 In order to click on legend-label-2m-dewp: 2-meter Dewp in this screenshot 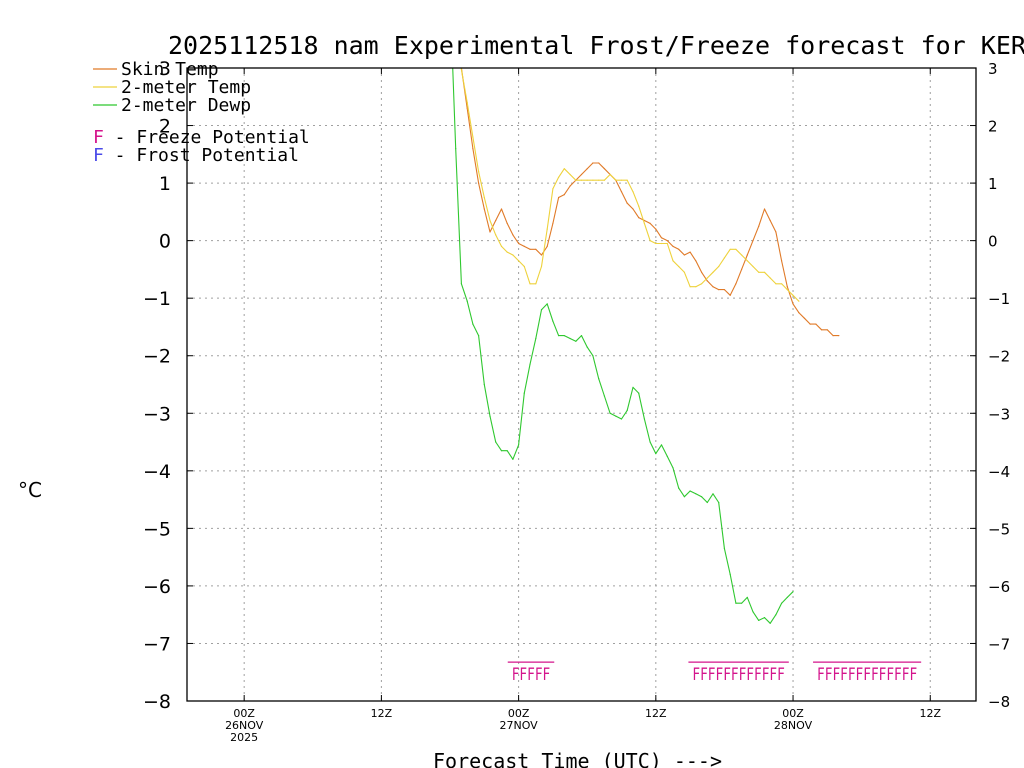, I will do `click(186, 105)`.